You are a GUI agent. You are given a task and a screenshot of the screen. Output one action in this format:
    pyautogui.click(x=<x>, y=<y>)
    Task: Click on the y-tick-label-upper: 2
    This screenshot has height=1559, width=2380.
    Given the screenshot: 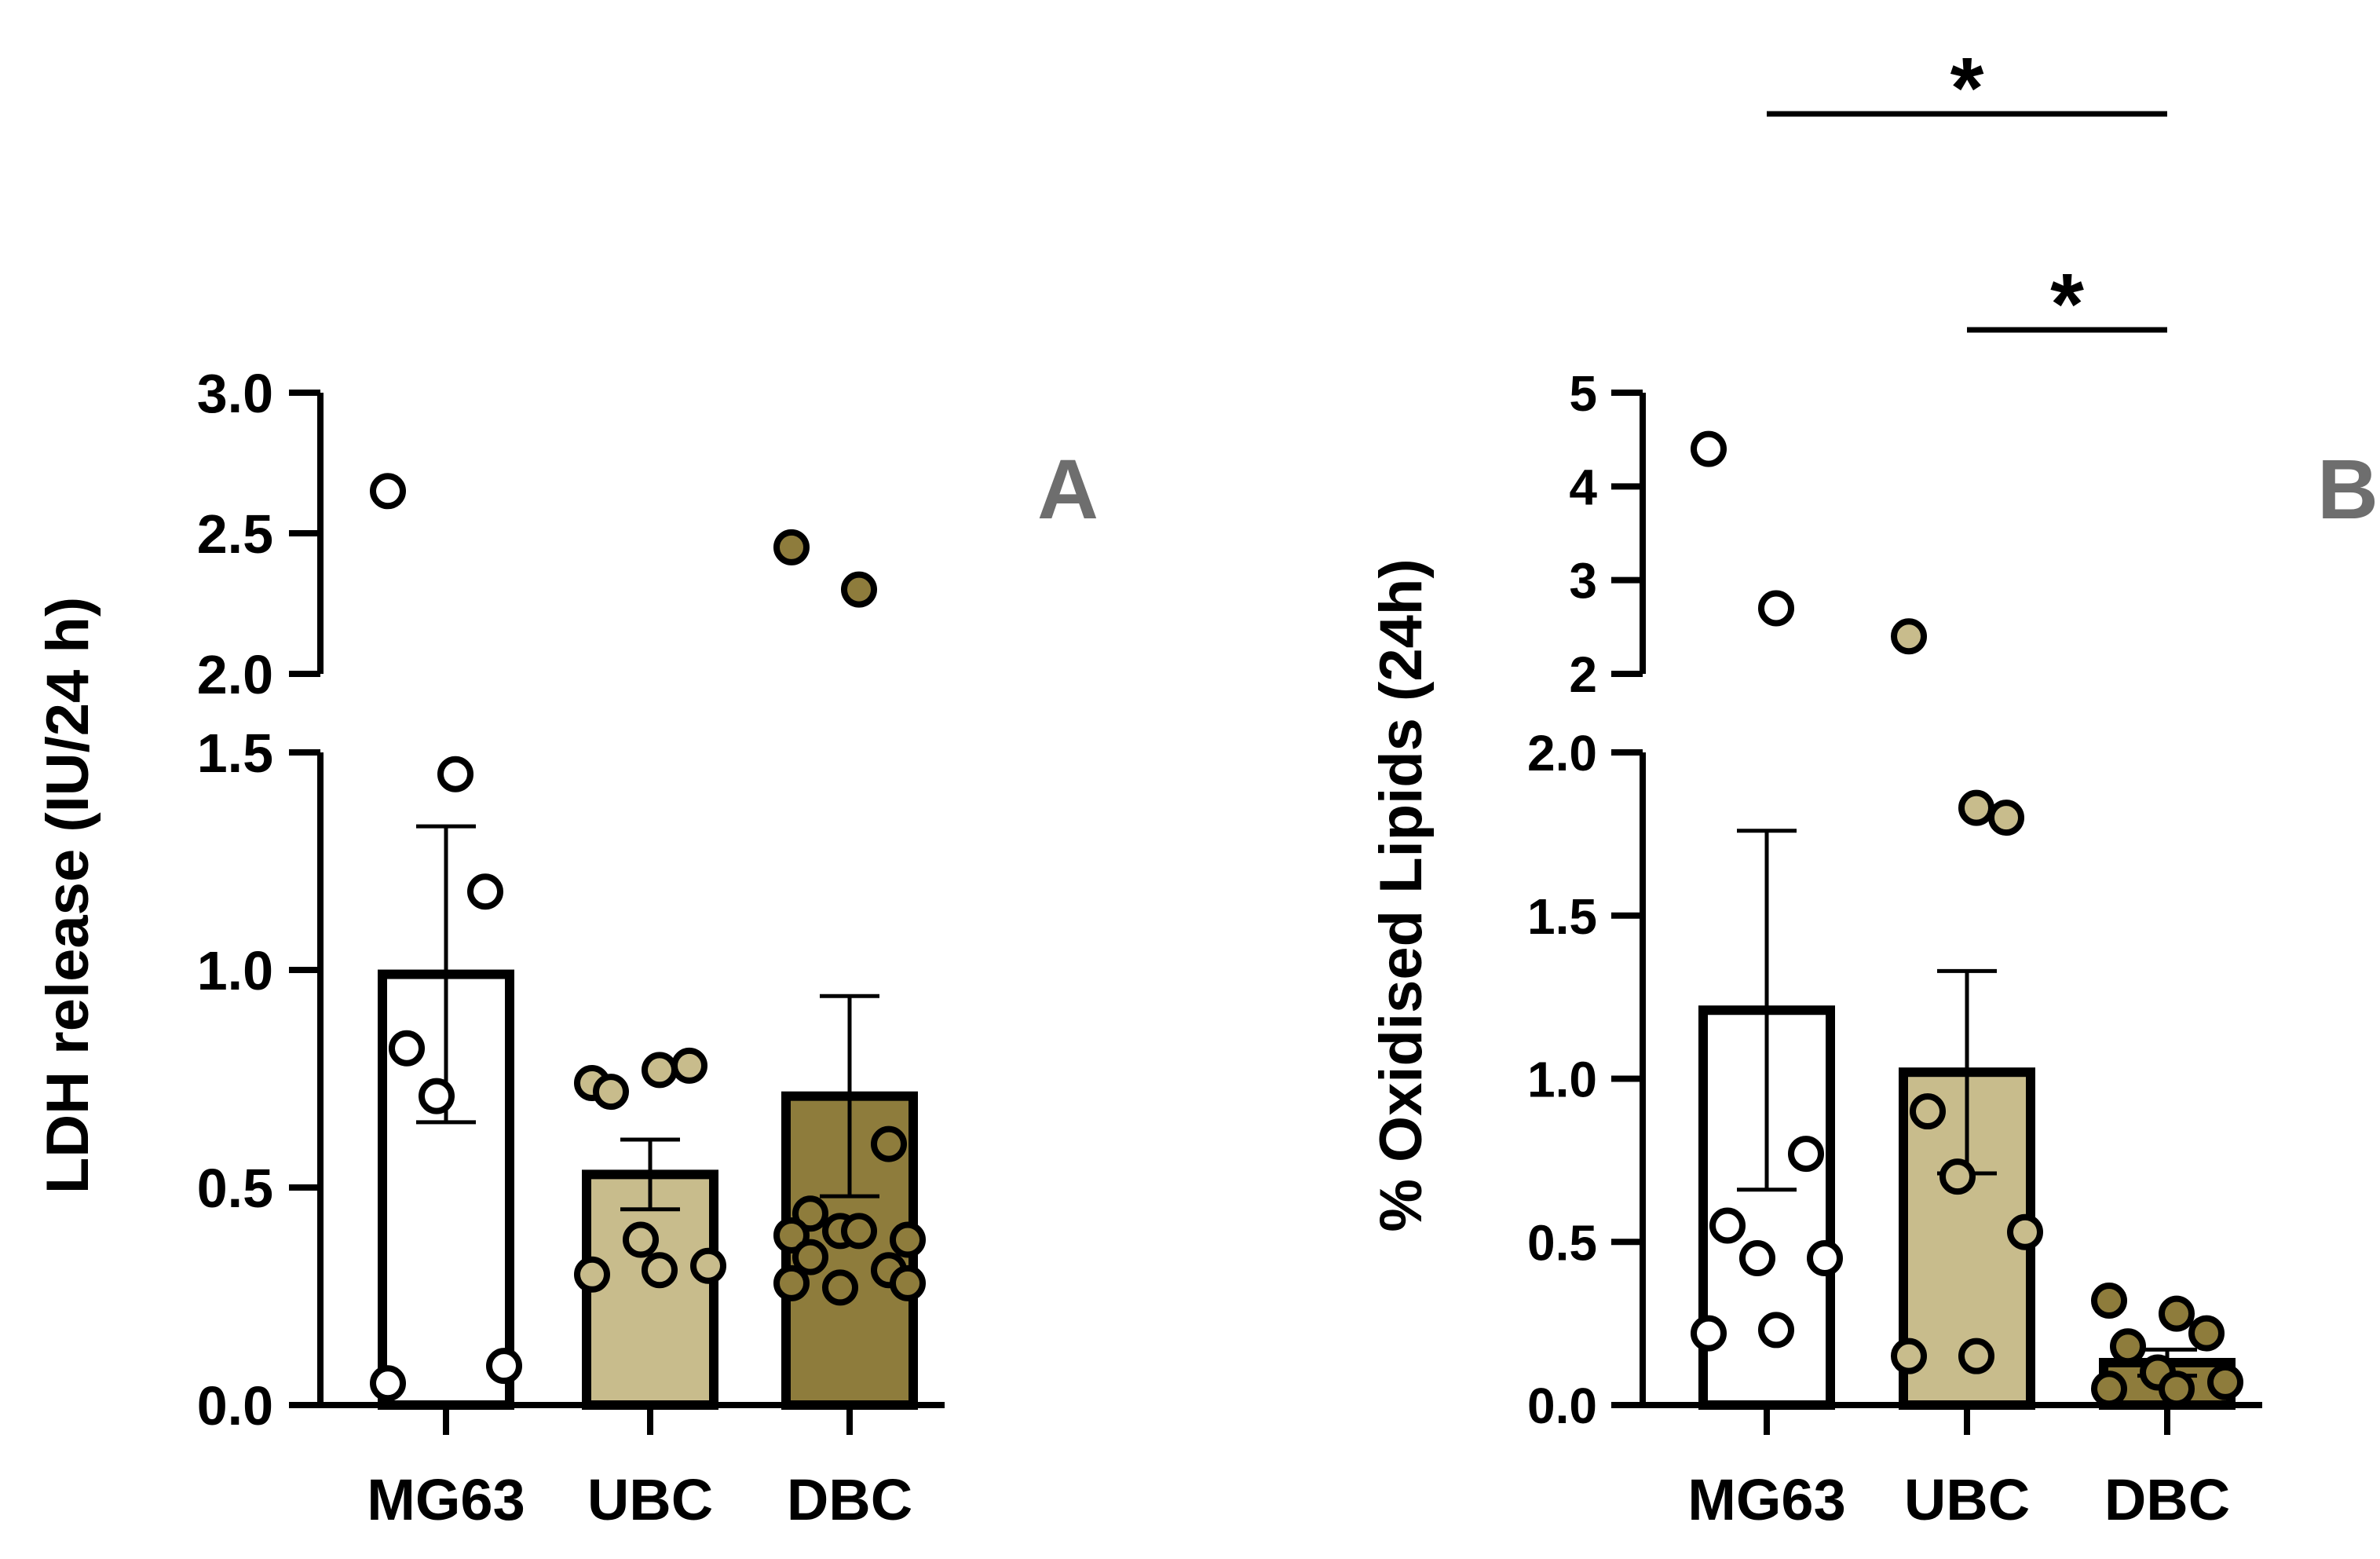 What is the action you would take?
    pyautogui.click(x=1583, y=674)
    